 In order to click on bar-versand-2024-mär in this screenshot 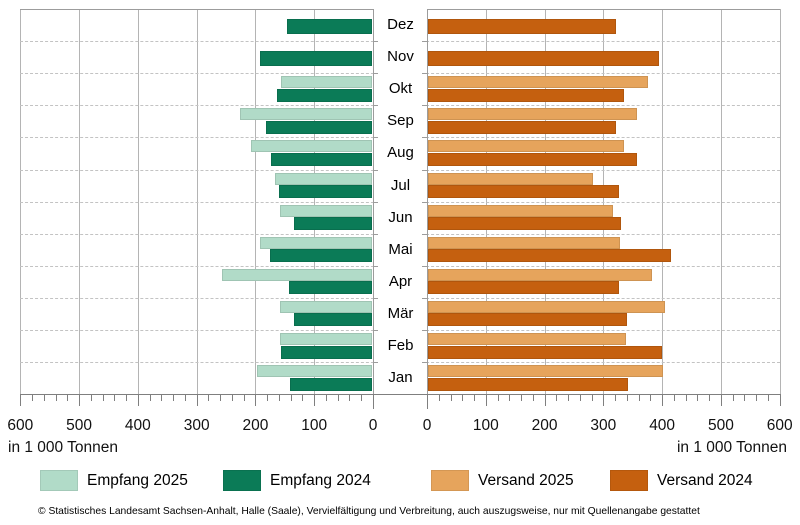, I will do `click(528, 320)`.